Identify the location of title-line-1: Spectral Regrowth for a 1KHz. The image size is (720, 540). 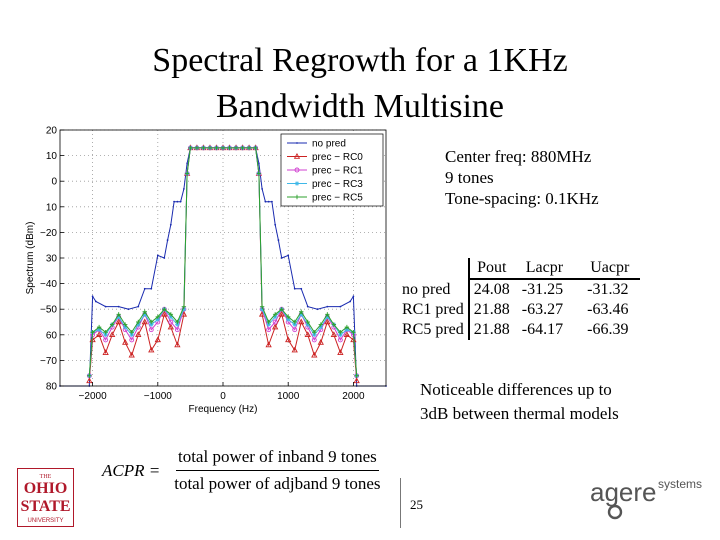
(360, 60).